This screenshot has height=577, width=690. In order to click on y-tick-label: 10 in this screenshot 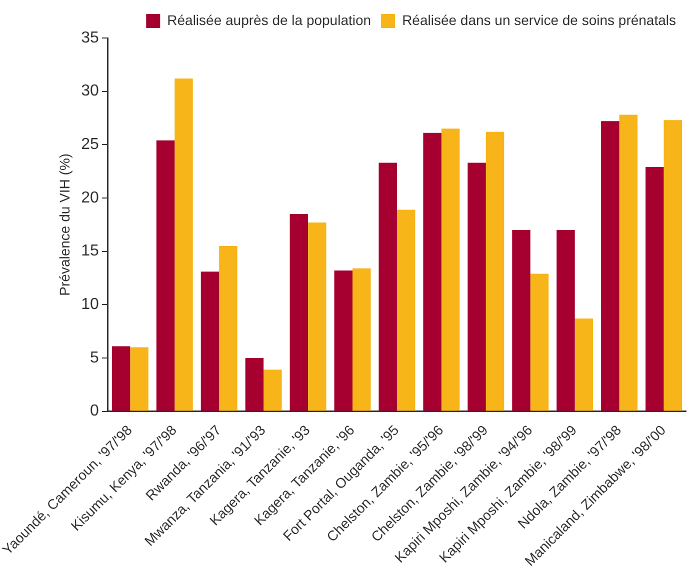, I will do `click(90, 305)`.